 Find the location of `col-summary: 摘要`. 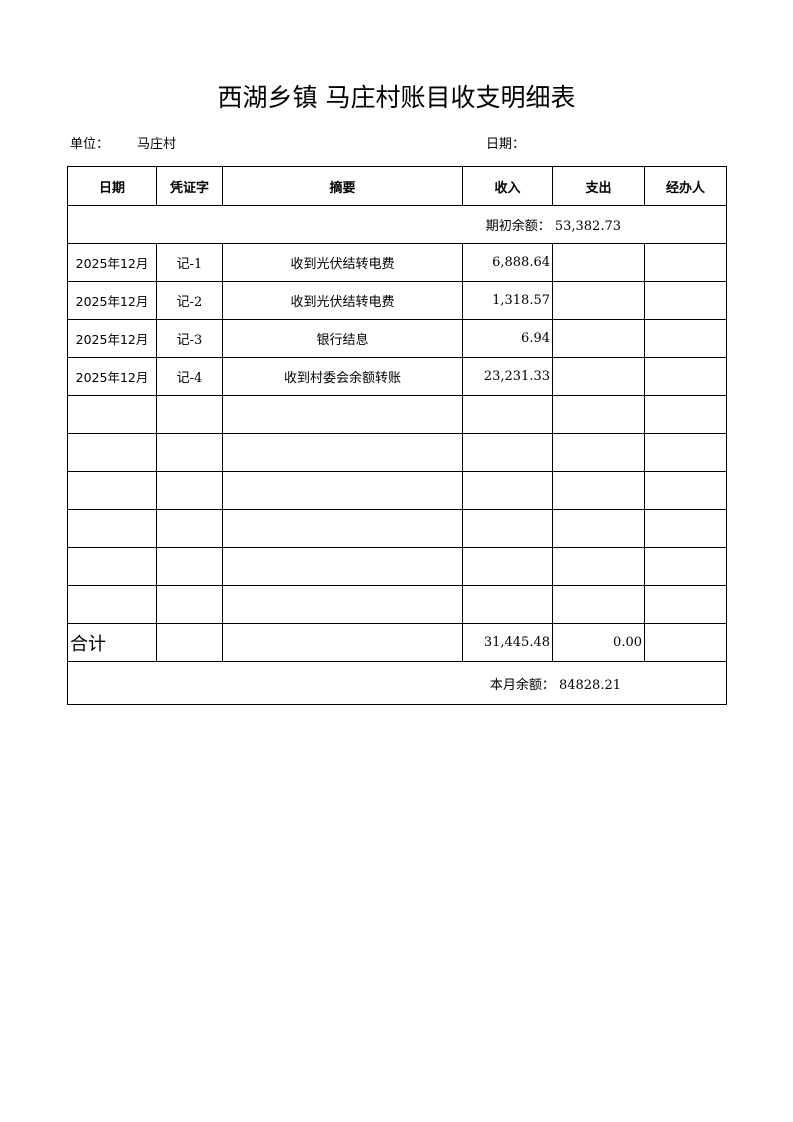

col-summary: 摘要 is located at coordinates (342, 186).